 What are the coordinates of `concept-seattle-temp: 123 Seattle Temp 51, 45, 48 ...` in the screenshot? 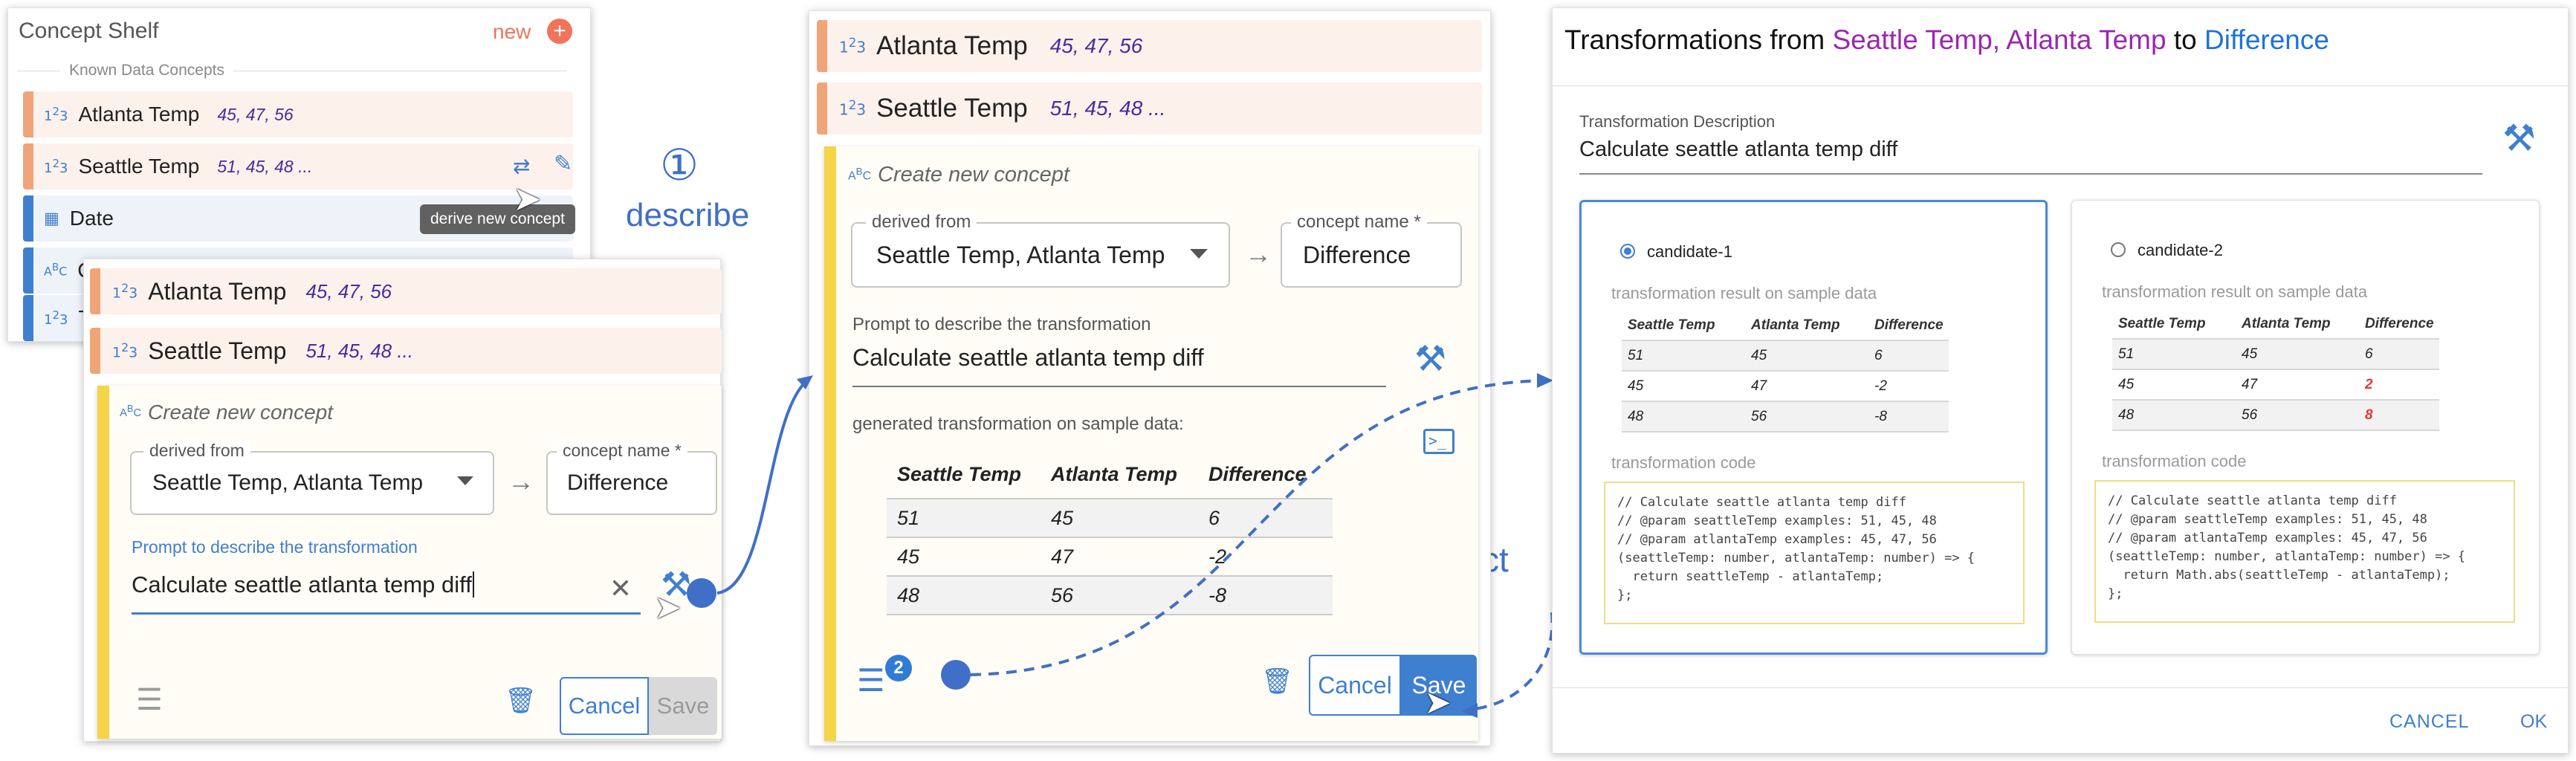 It's located at (1149, 109).